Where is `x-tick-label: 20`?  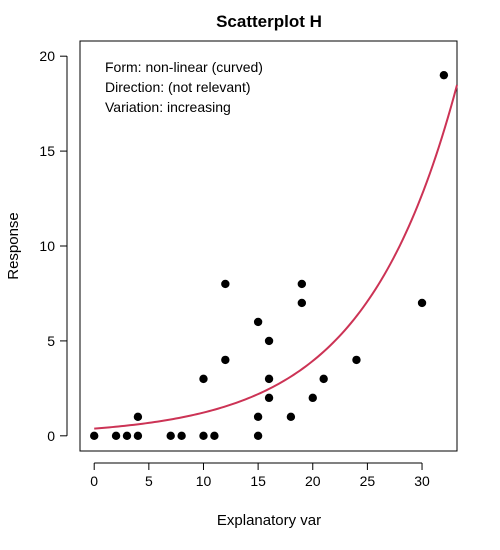 x-tick-label: 20 is located at coordinates (313, 481).